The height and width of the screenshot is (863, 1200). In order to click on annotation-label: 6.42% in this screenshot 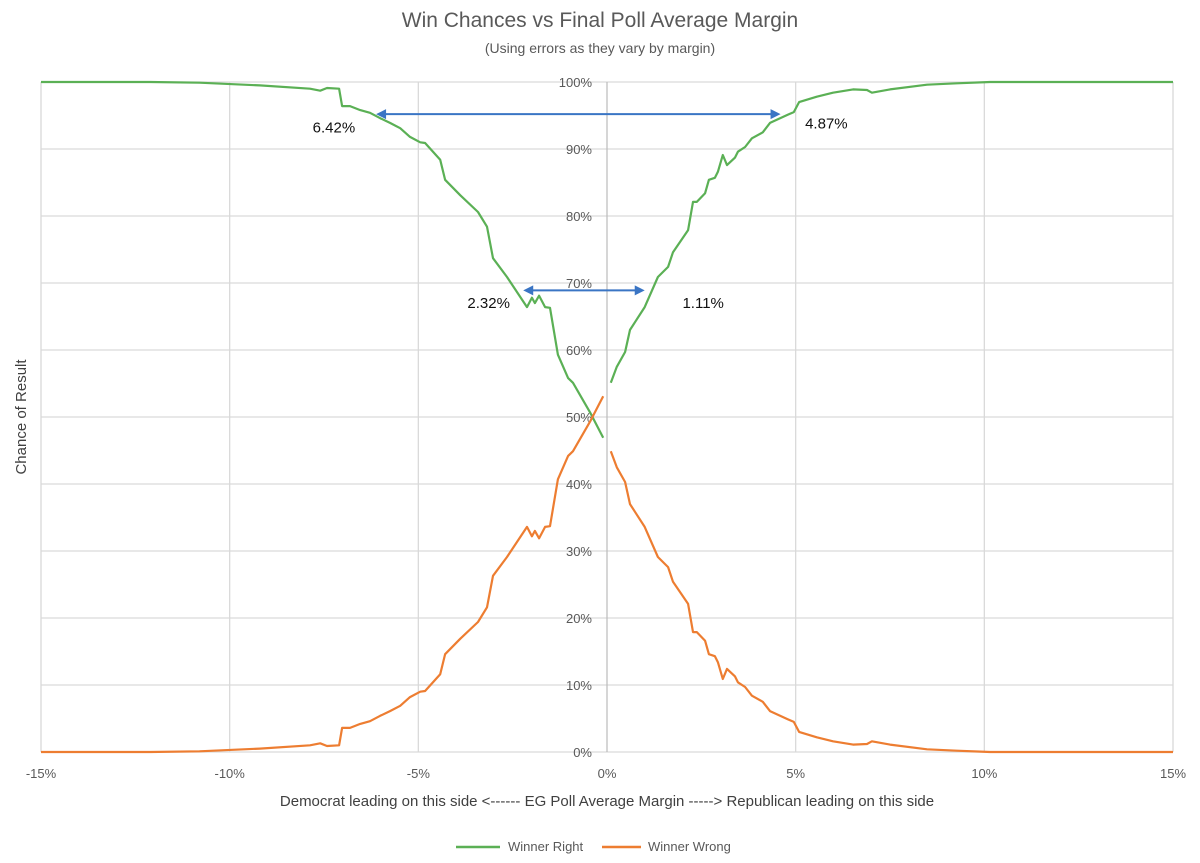, I will do `click(334, 128)`.